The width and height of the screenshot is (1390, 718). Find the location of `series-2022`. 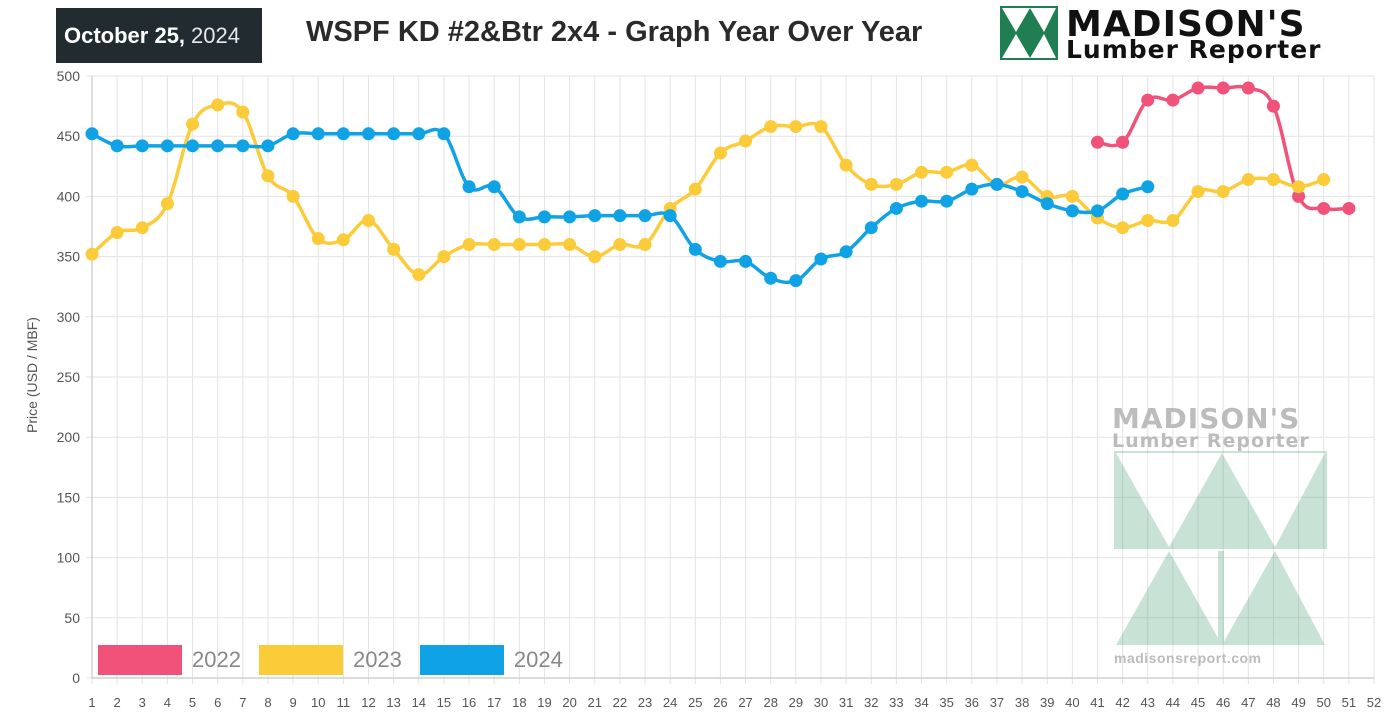

series-2022 is located at coordinates (1223, 148).